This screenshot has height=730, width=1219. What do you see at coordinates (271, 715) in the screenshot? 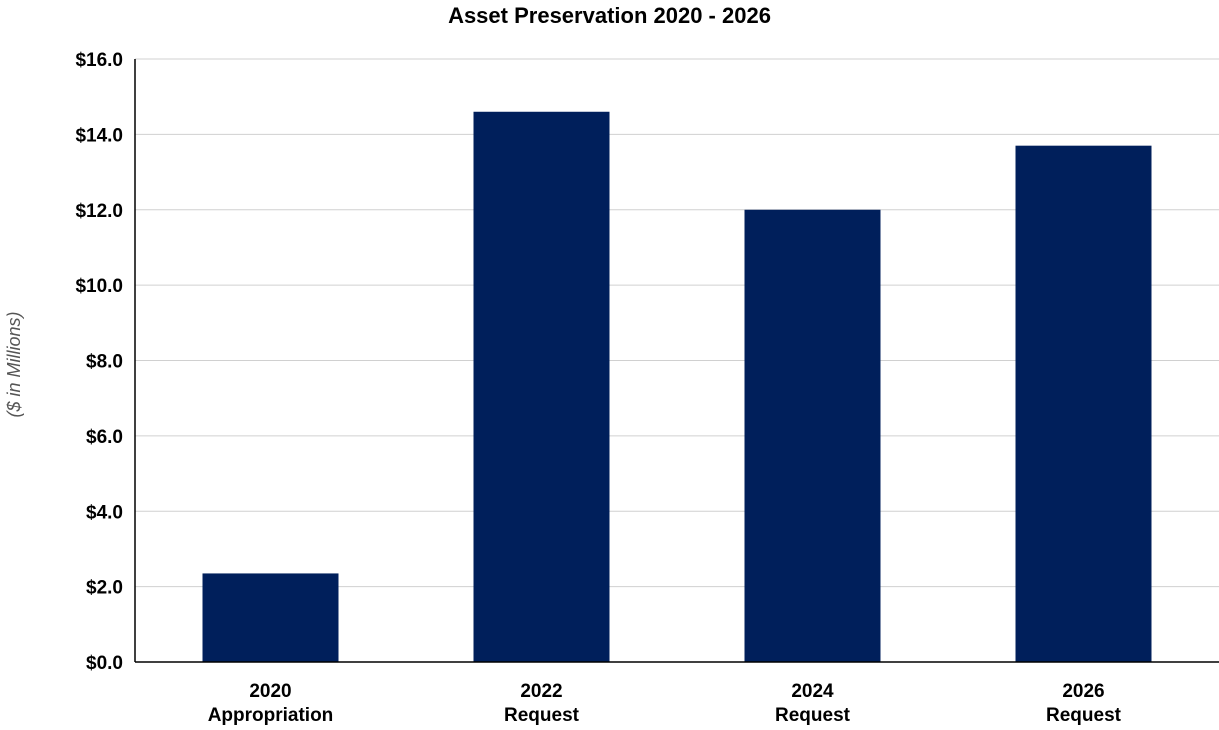
I see `x-tick-label: Appropriation` at bounding box center [271, 715].